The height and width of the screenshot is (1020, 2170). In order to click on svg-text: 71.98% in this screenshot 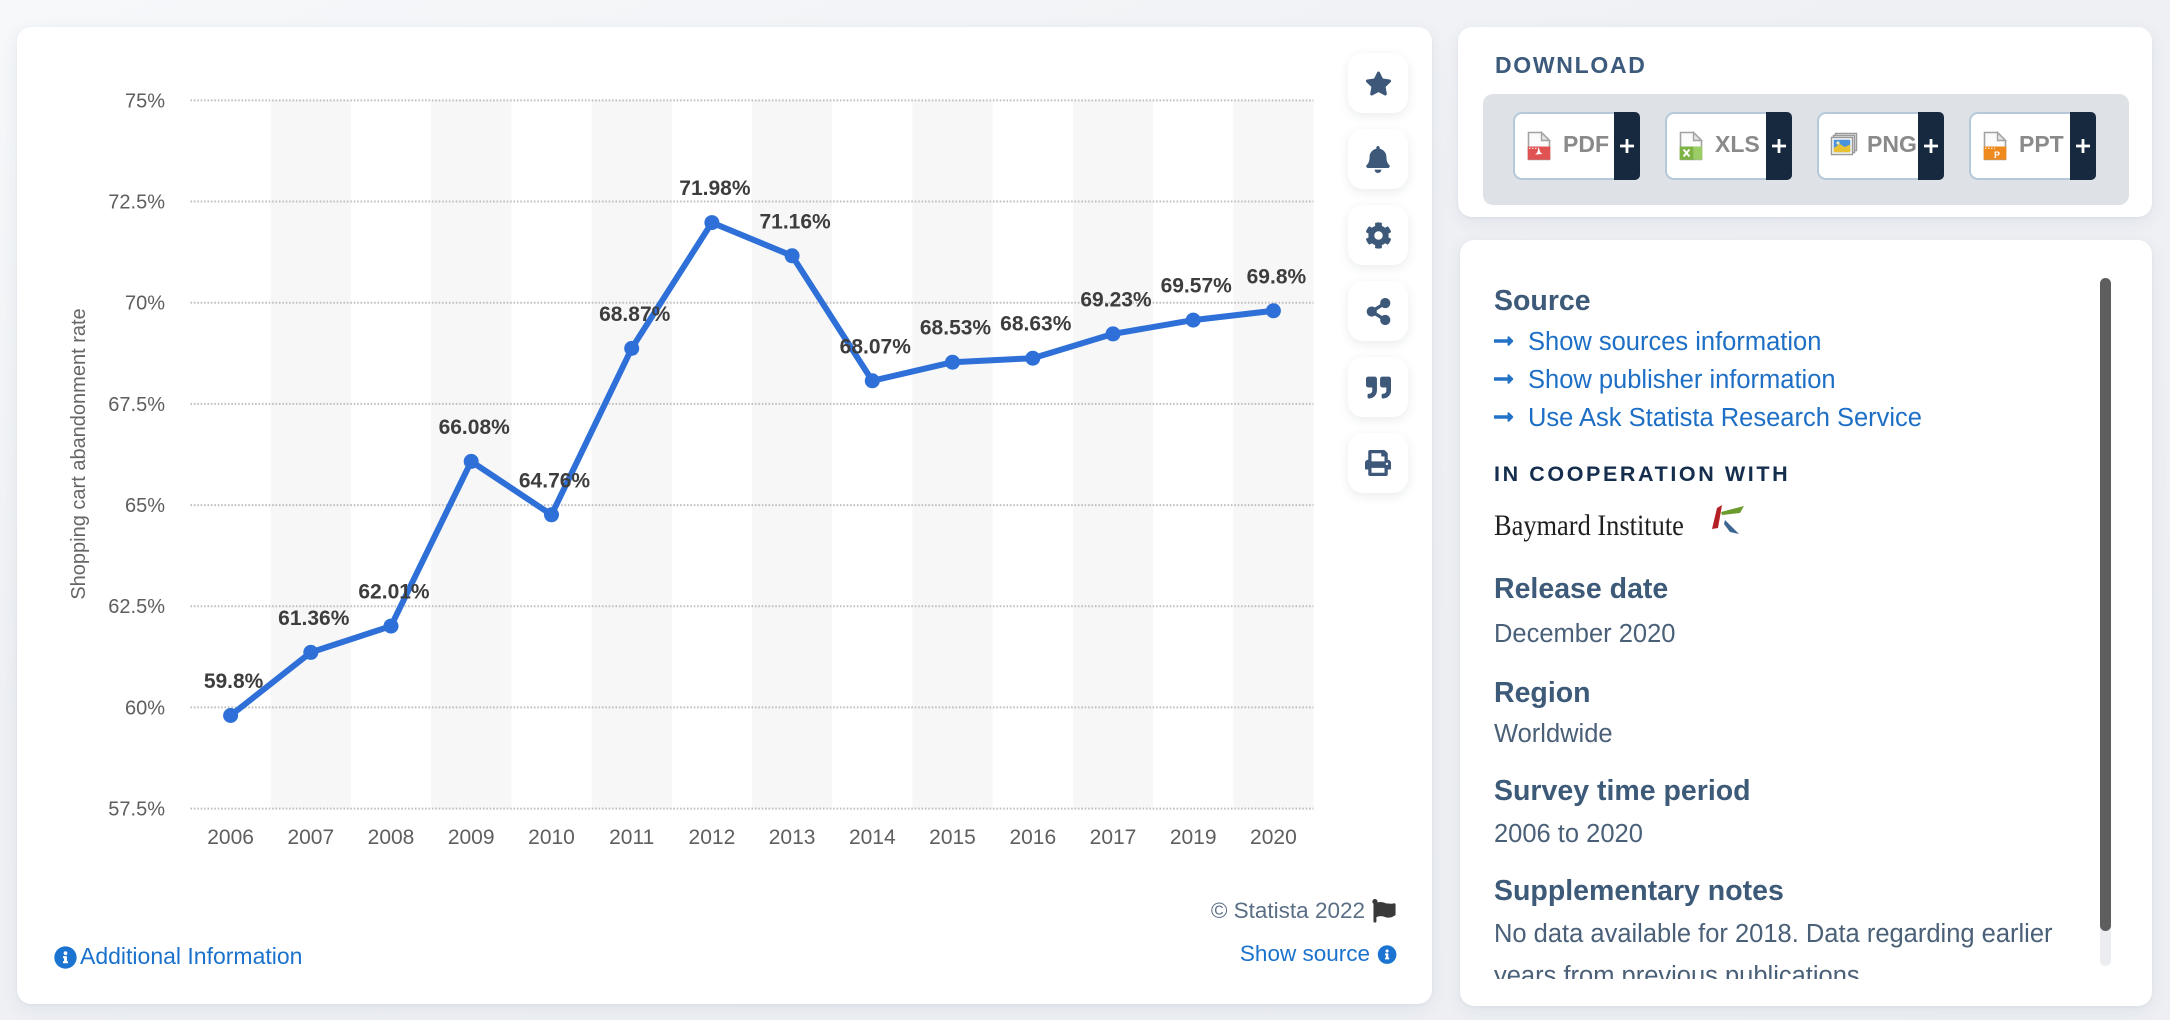, I will do `click(715, 188)`.